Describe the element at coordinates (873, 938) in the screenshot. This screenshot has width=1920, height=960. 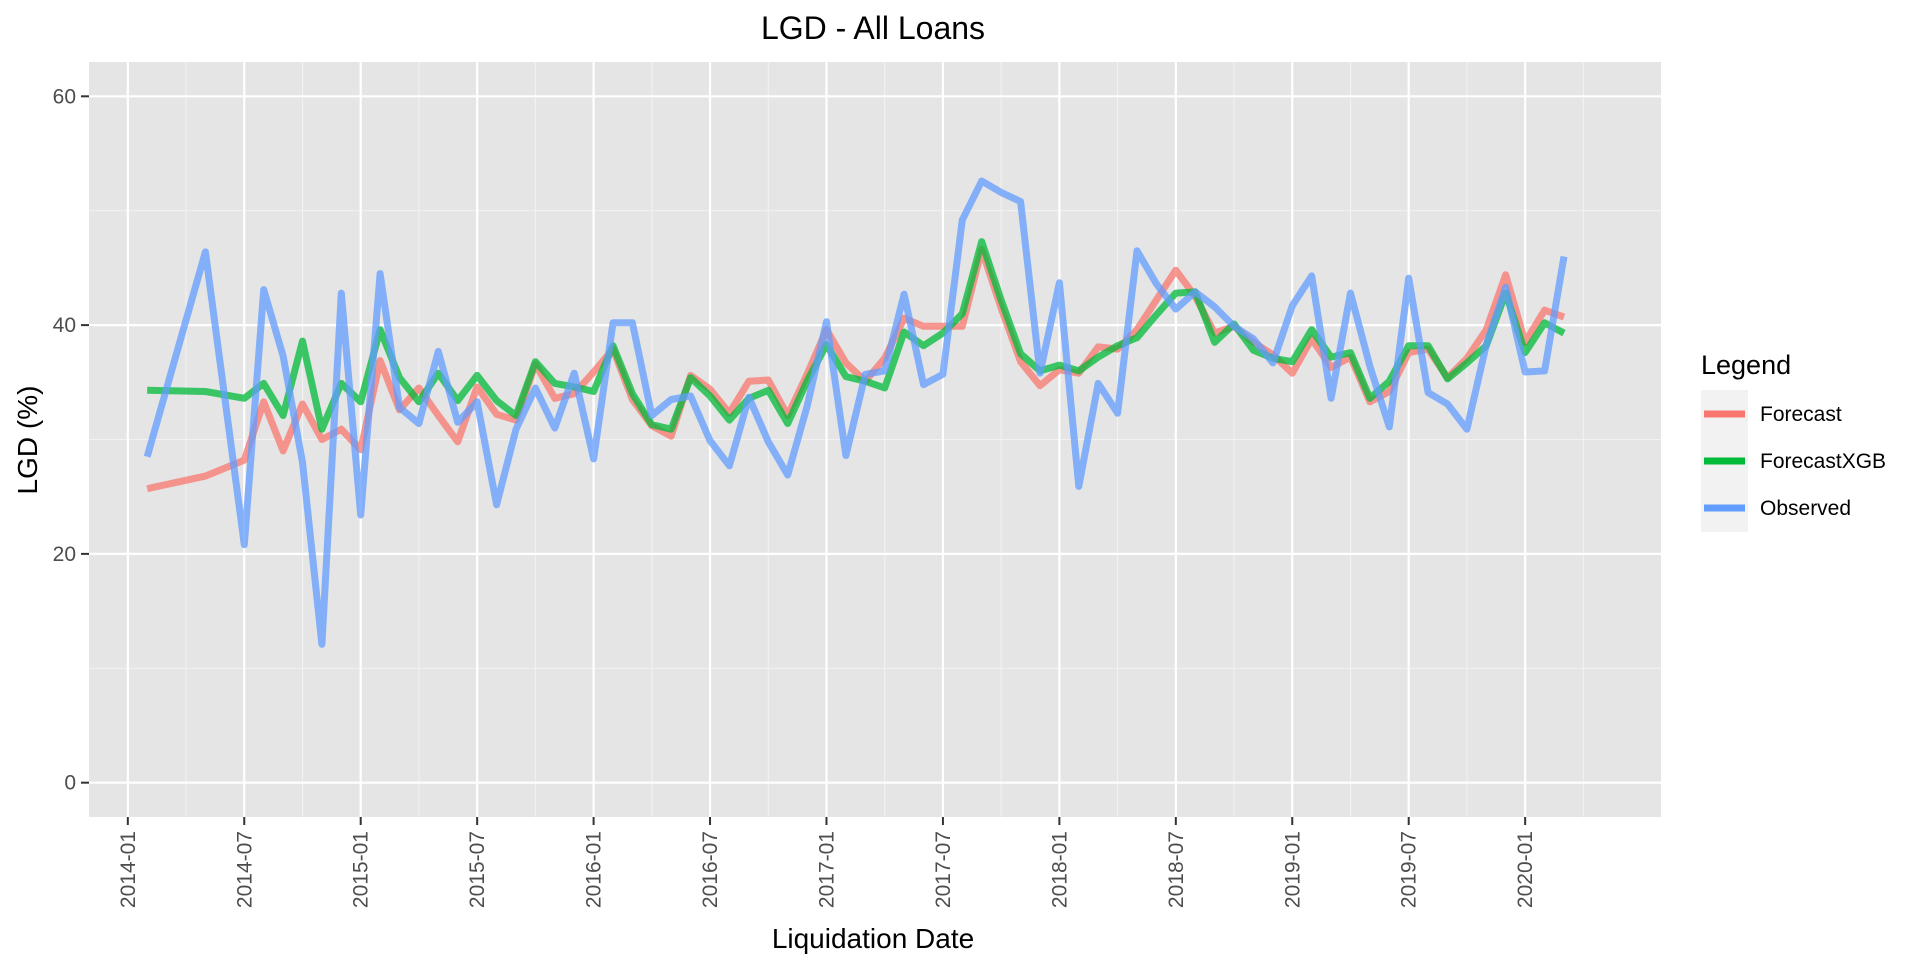
I see `x-axis-title: Liquidation Date` at that location.